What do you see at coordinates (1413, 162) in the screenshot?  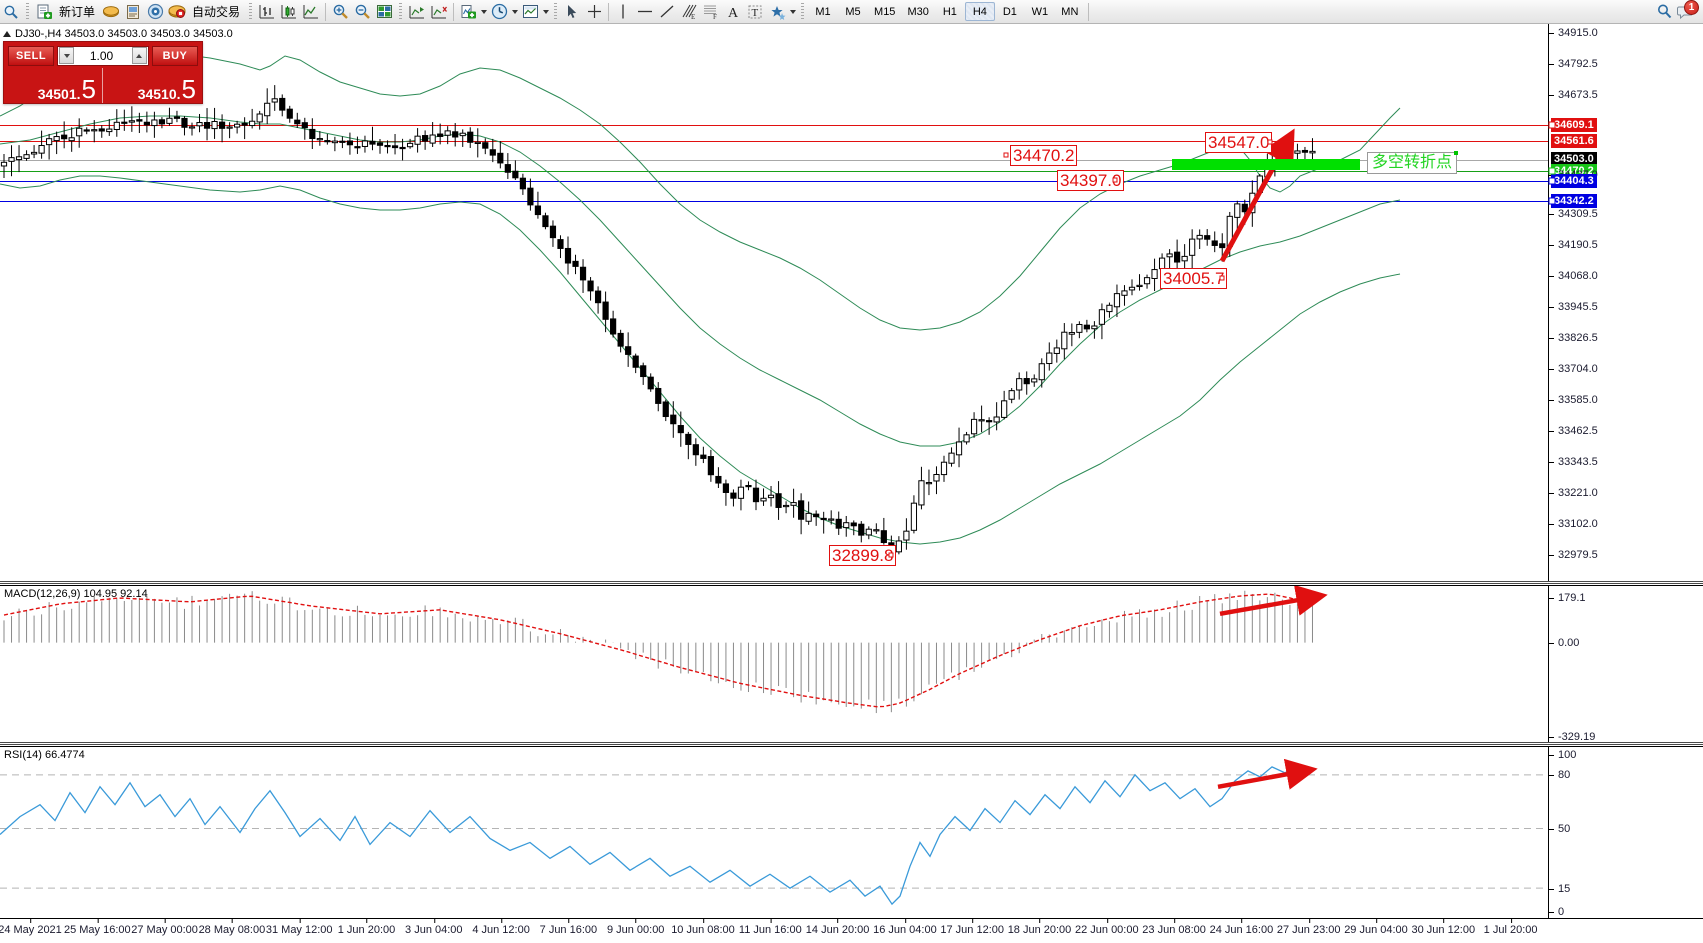 I see `chinese-note-box: 多空转折点` at bounding box center [1413, 162].